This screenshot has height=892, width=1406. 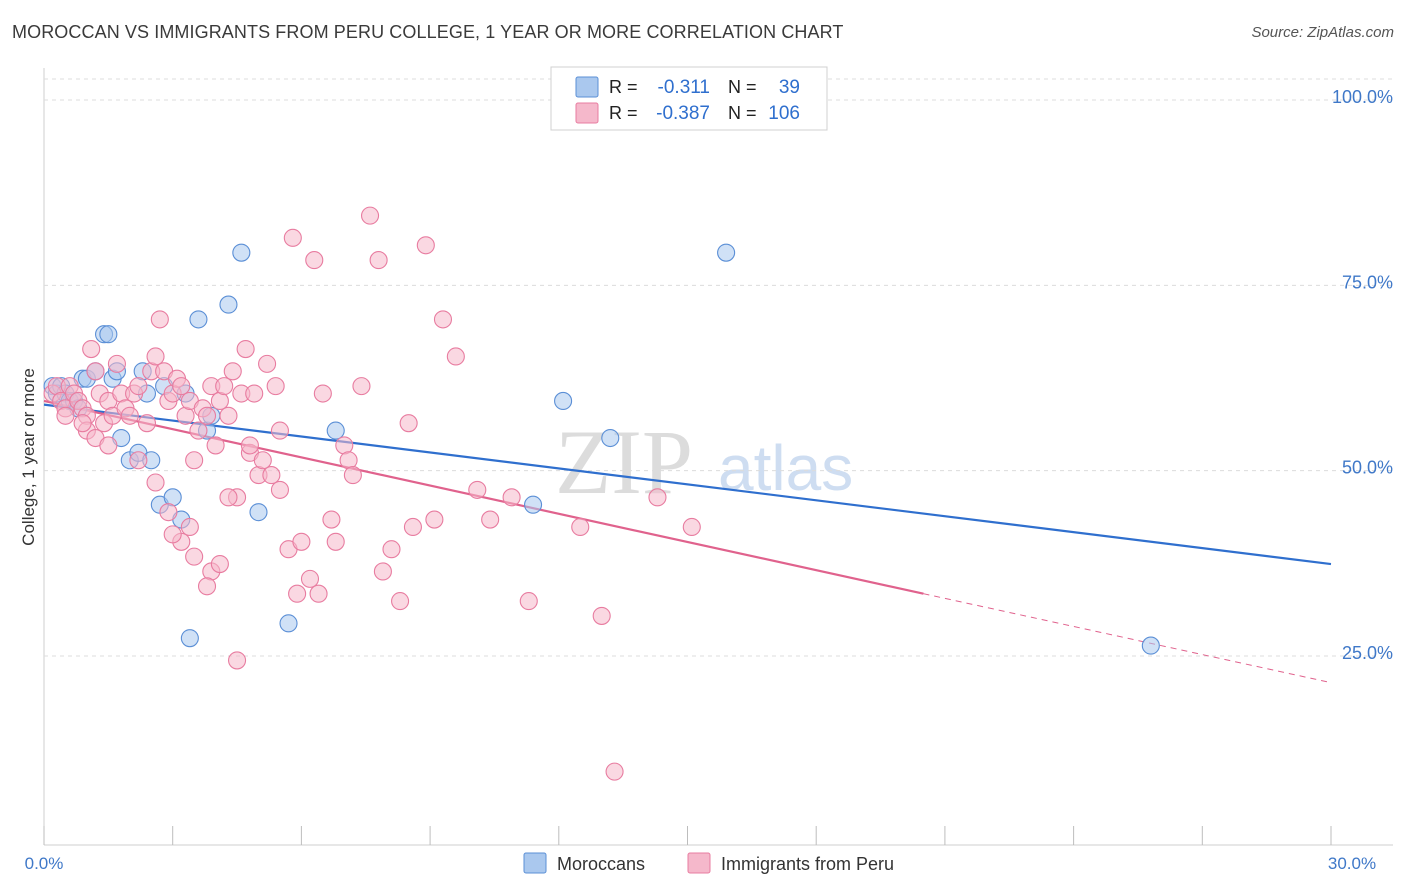 What do you see at coordinates (785, 468) in the screenshot?
I see `watermark-atlas: atlas` at bounding box center [785, 468].